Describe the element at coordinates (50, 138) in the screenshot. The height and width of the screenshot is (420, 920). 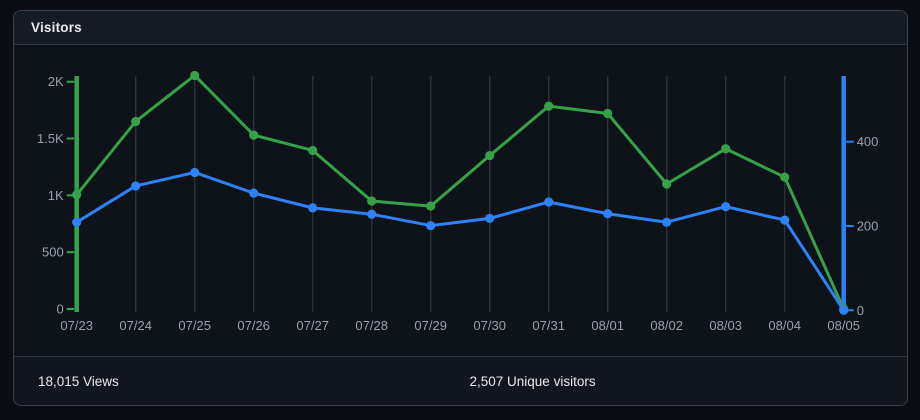
I see `left-axis-tick-label: 1.5K` at that location.